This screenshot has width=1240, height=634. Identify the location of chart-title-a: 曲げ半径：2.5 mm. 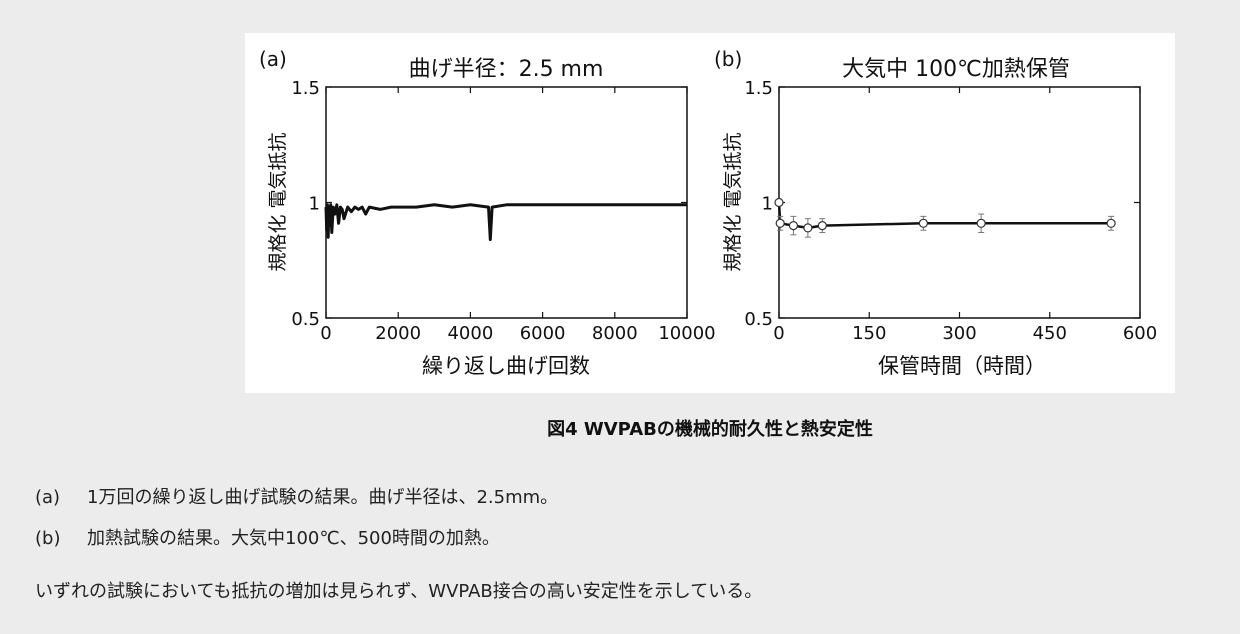
(506, 69).